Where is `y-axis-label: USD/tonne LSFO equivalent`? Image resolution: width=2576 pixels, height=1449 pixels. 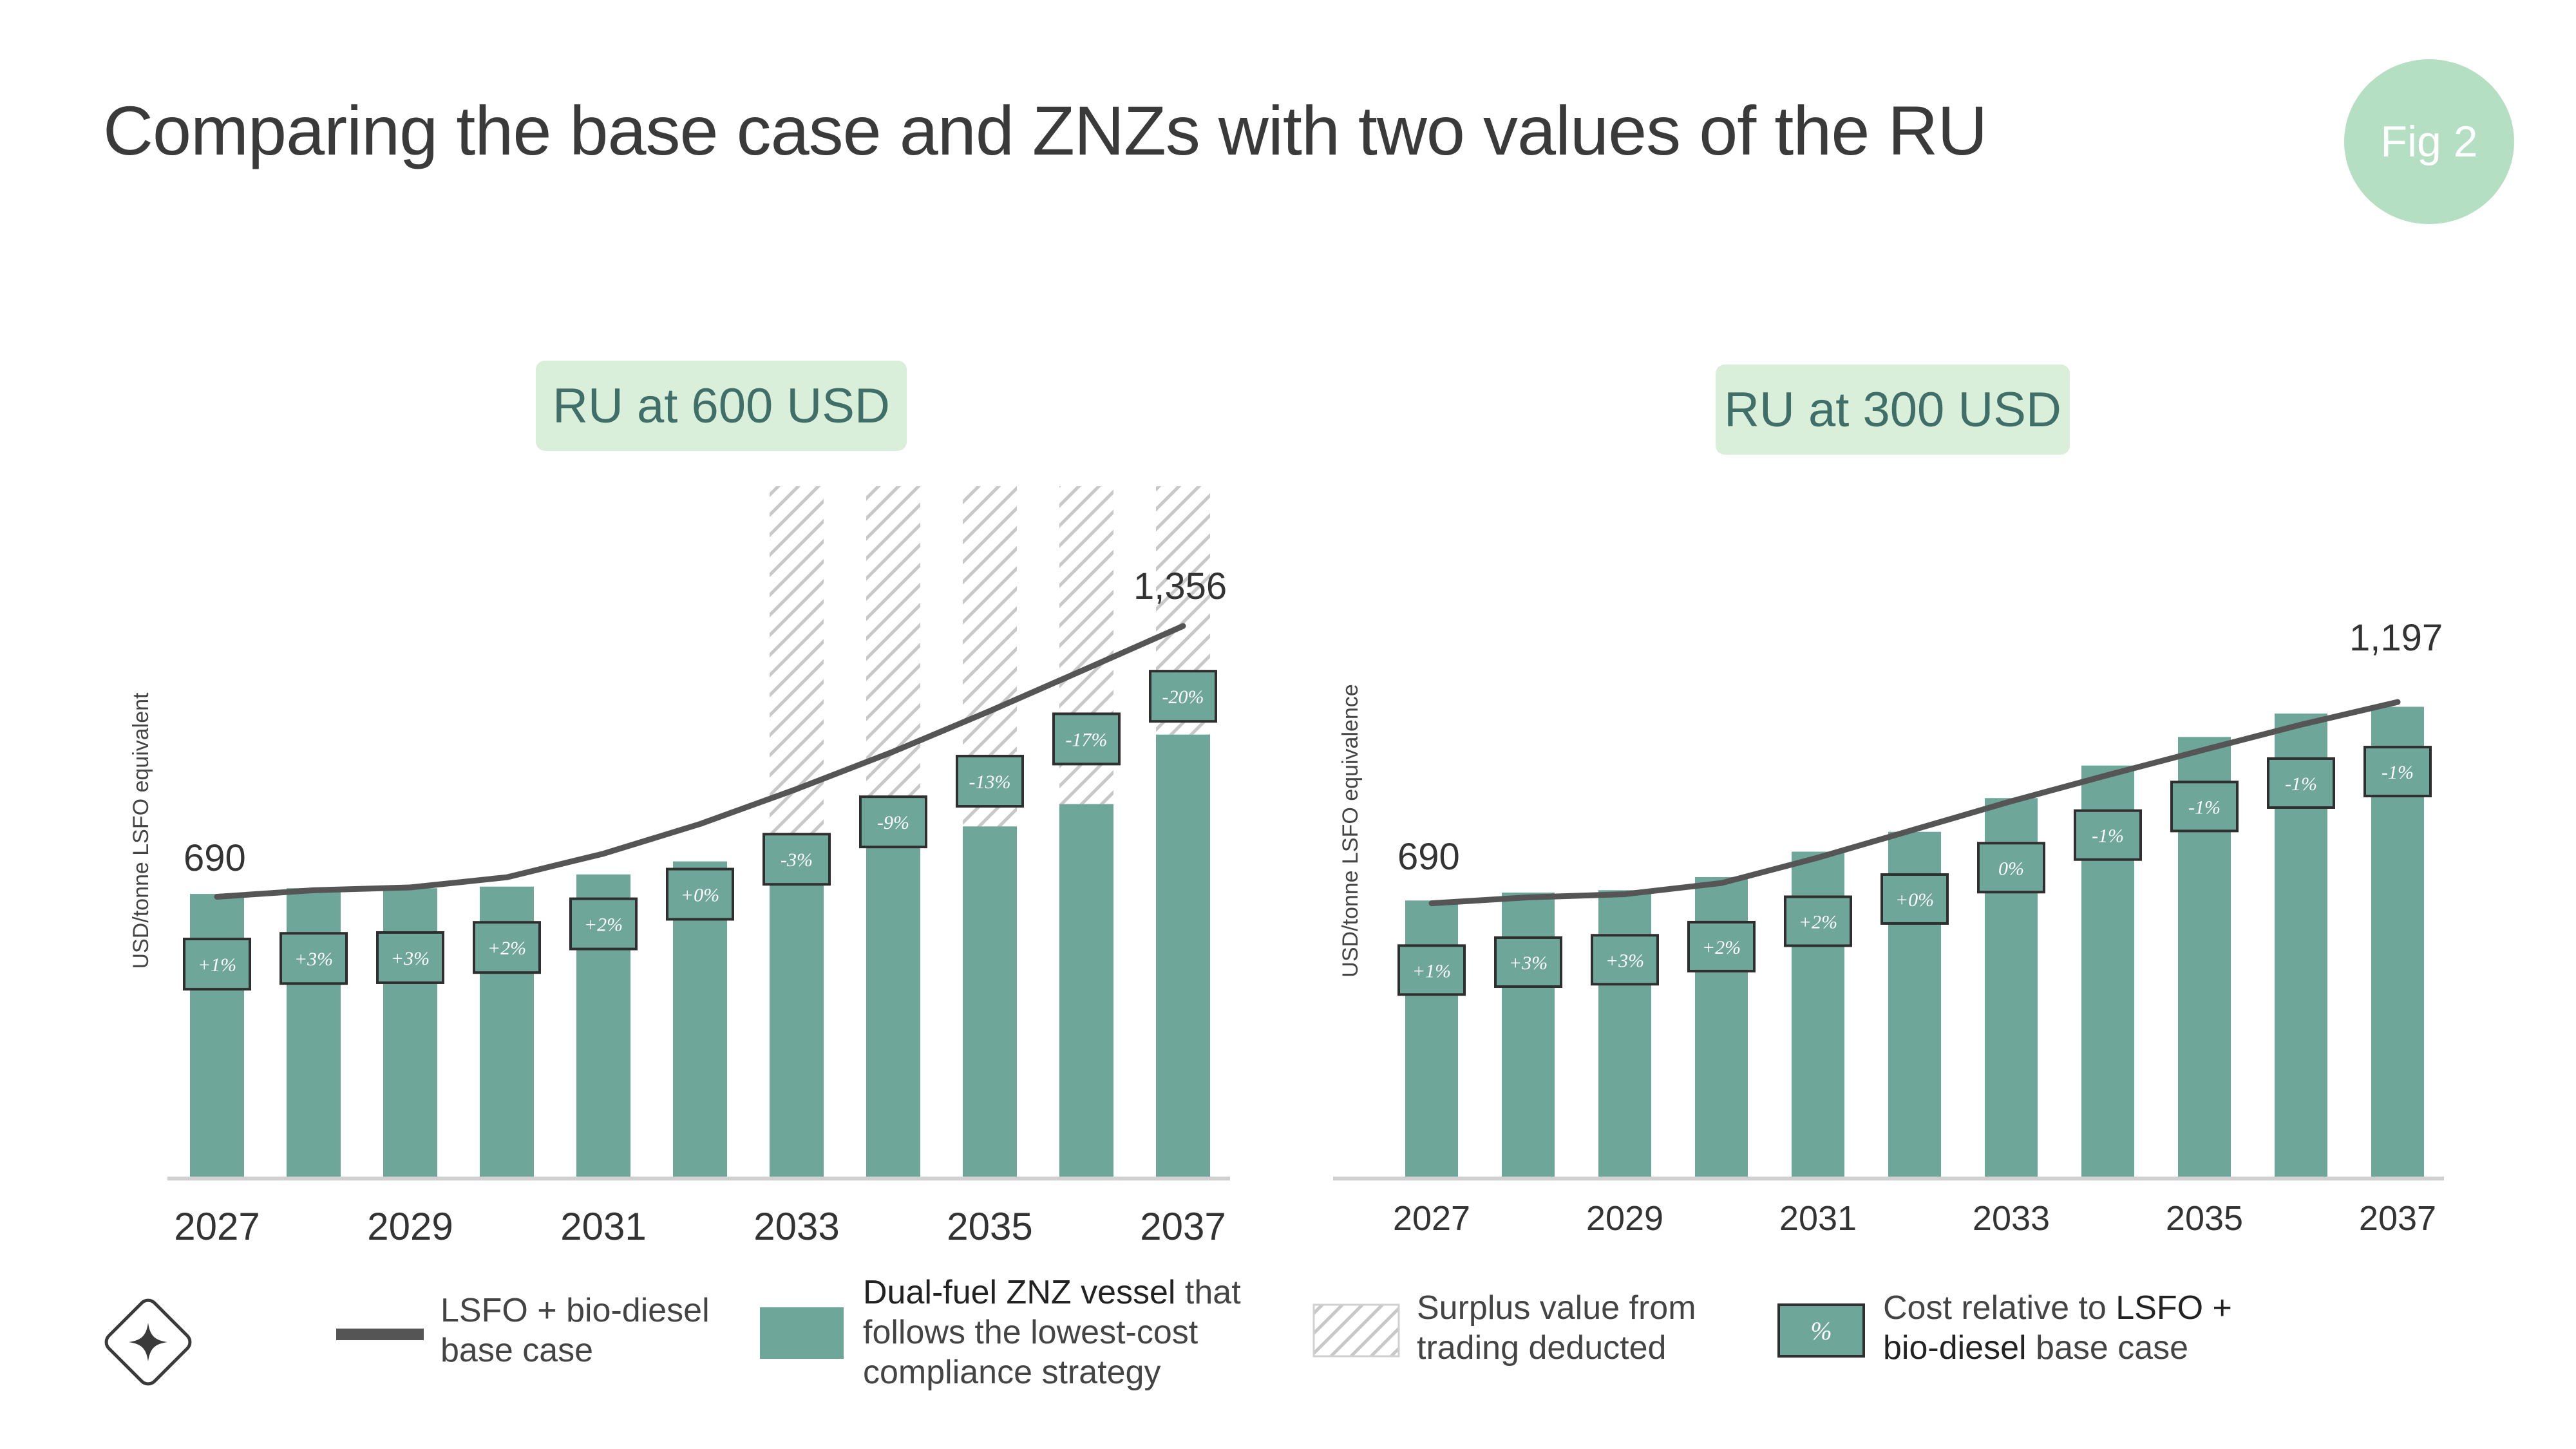
y-axis-label: USD/tonne LSFO equivalent is located at coordinates (141, 830).